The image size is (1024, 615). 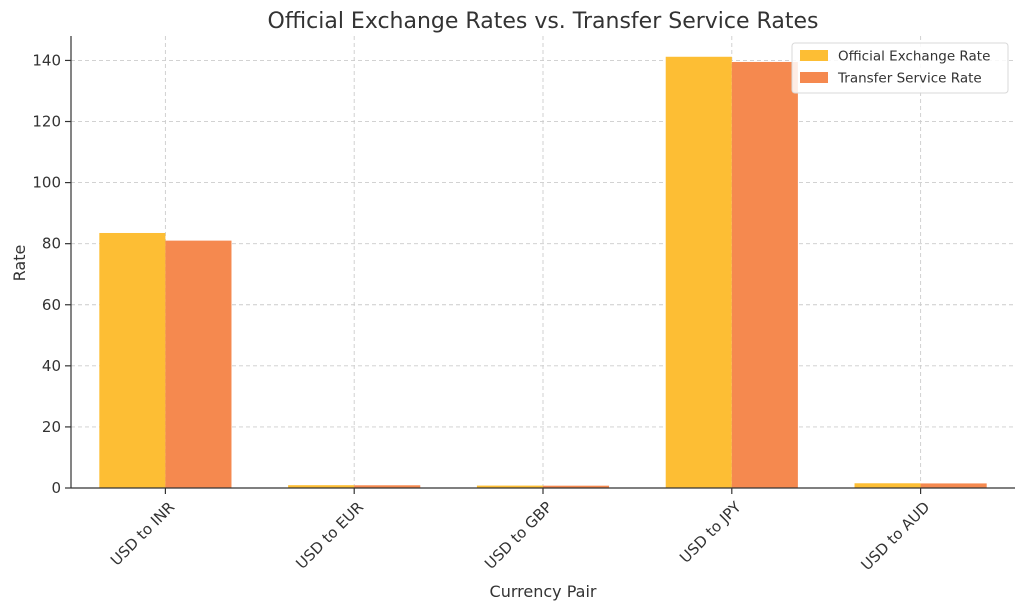 I want to click on x-tick-label: USD to GBP, so click(x=518, y=535).